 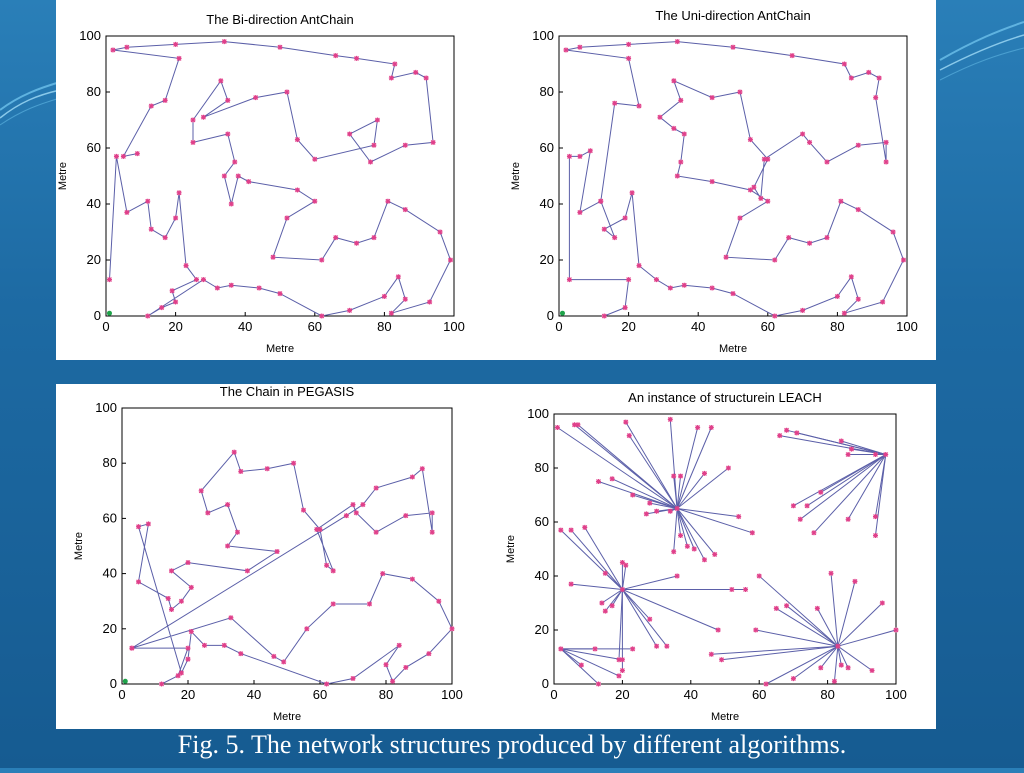 What do you see at coordinates (454, 326) in the screenshot?
I see `x-tick-label: 100` at bounding box center [454, 326].